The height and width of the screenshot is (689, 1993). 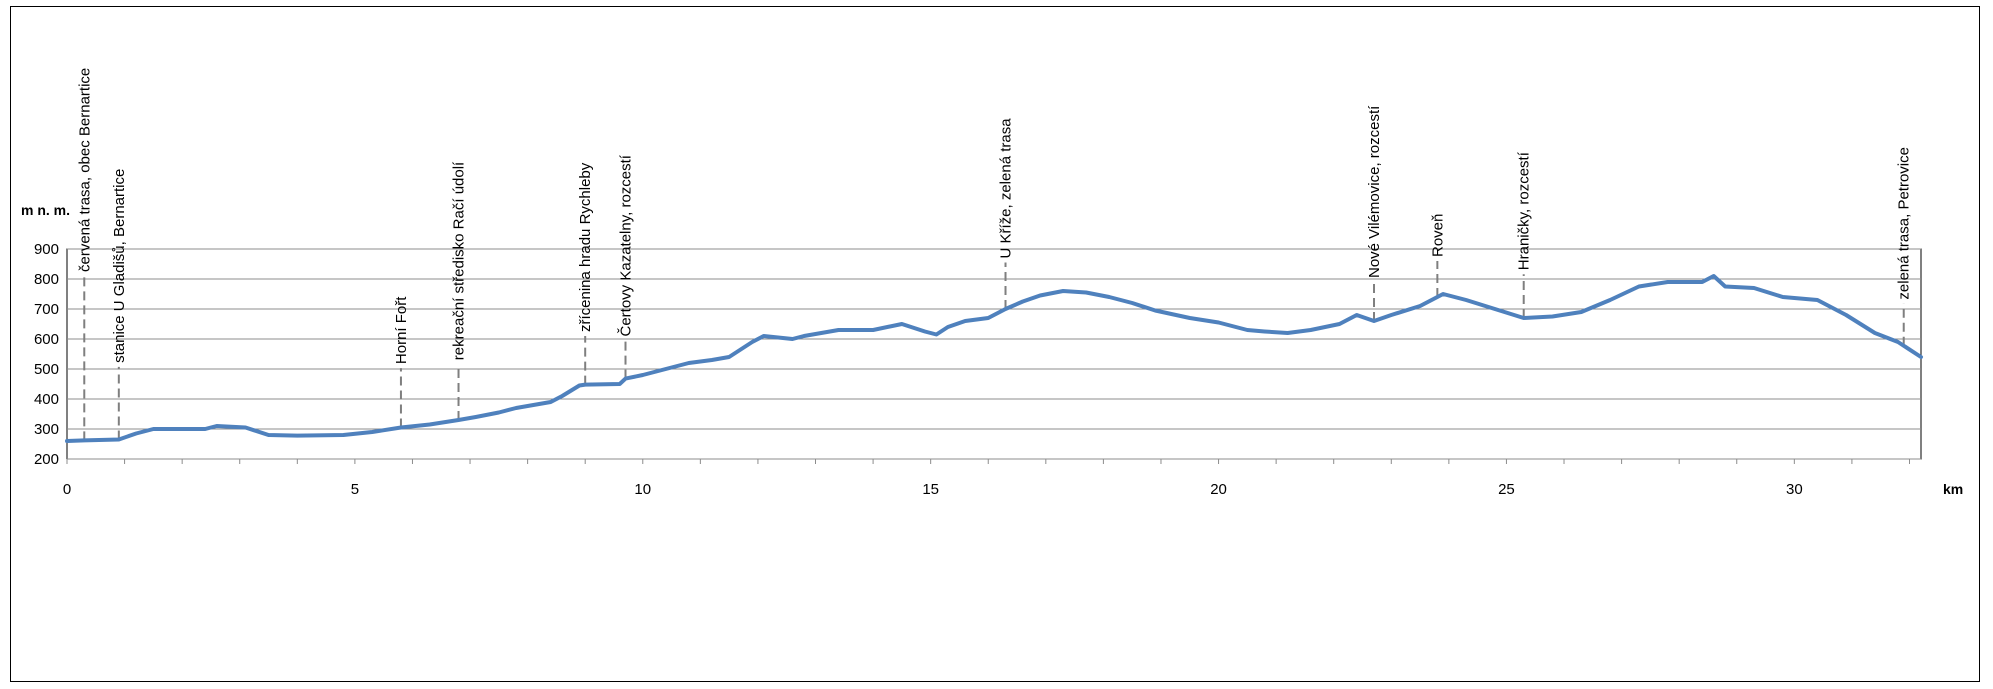 What do you see at coordinates (1904, 223) in the screenshot?
I see `waypoint-label: zelená trasa, Petrovice` at bounding box center [1904, 223].